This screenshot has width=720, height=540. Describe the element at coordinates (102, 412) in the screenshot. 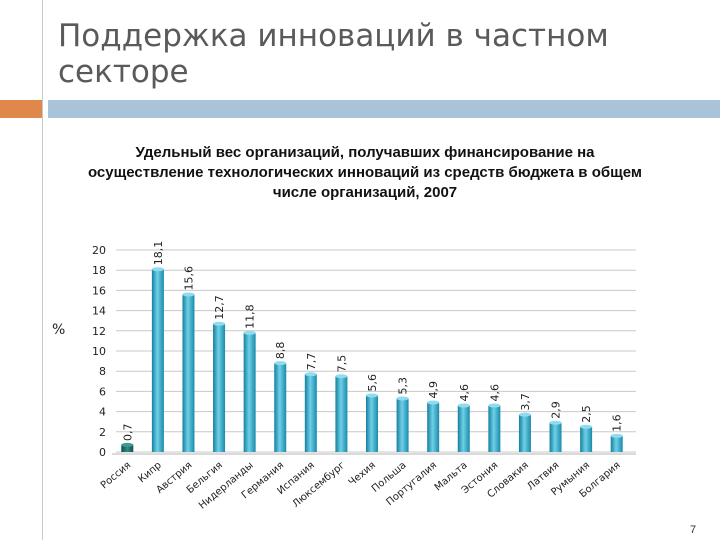

I see `y-tick-label: 4` at that location.